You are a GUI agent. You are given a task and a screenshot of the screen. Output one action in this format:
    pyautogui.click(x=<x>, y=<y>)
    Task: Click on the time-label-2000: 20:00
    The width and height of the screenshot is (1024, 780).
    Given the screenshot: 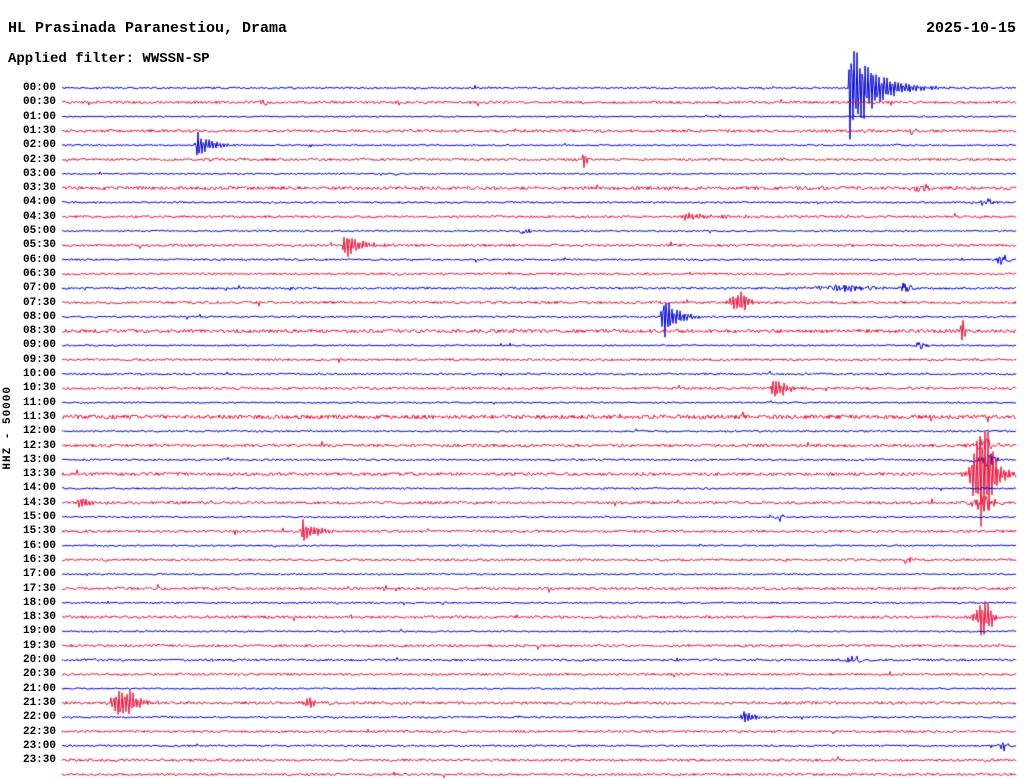 What is the action you would take?
    pyautogui.click(x=39, y=660)
    